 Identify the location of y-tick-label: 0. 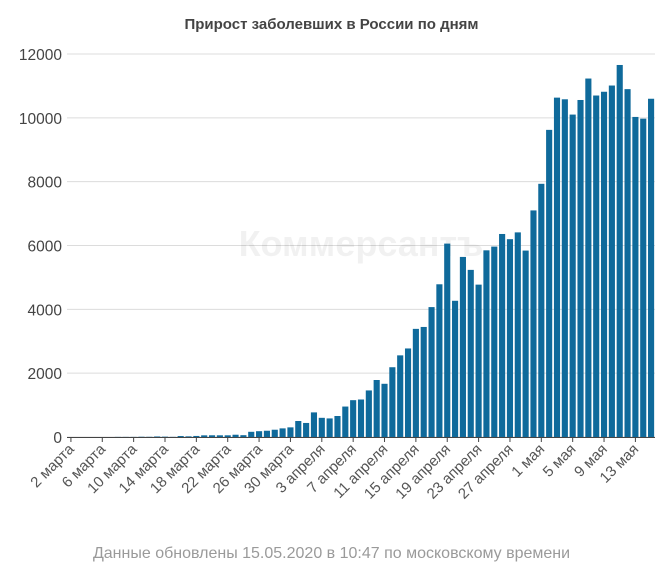
(57, 438).